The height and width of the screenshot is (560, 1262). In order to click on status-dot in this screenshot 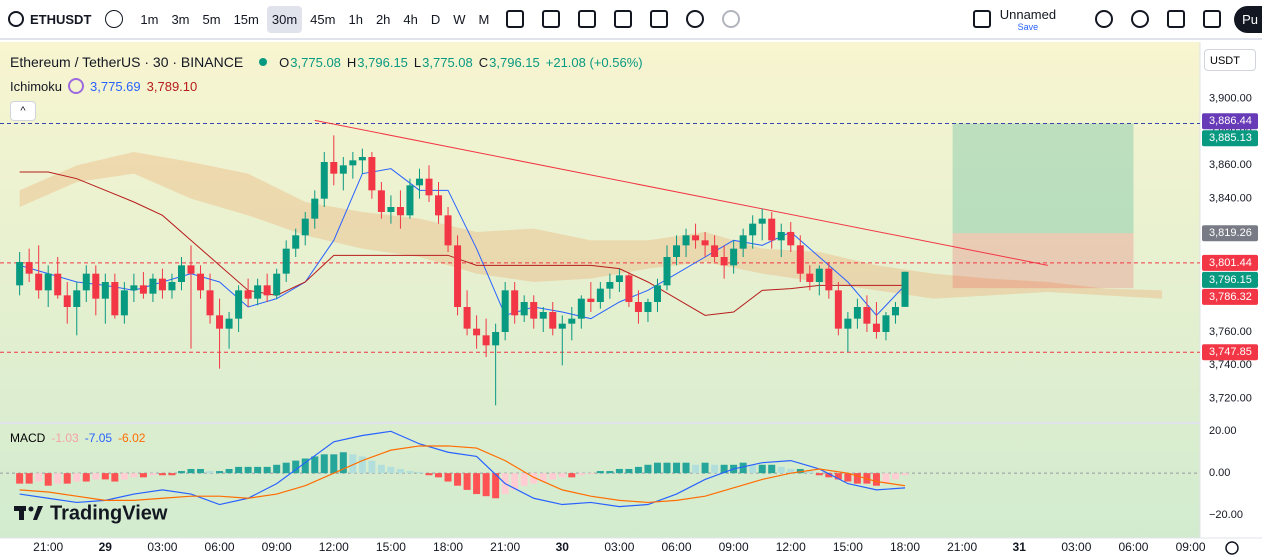, I will do `click(263, 62)`.